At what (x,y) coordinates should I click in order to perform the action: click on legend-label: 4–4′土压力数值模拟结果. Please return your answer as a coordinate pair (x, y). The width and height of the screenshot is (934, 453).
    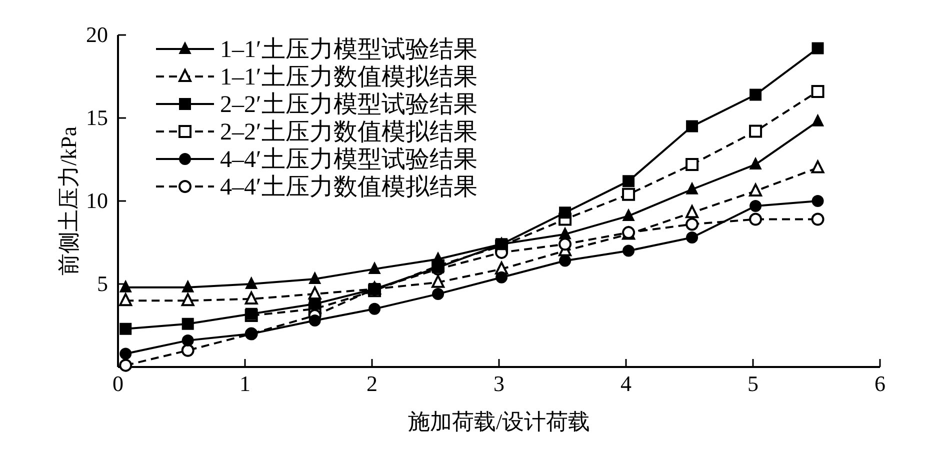
    Looking at the image, I should click on (349, 187).